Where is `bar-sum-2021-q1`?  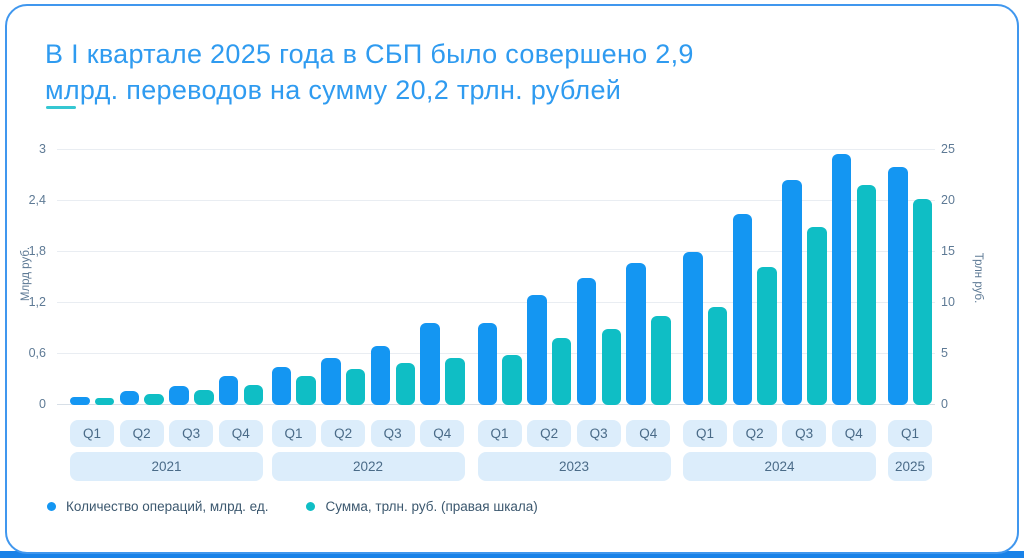 bar-sum-2021-q1 is located at coordinates (104, 401).